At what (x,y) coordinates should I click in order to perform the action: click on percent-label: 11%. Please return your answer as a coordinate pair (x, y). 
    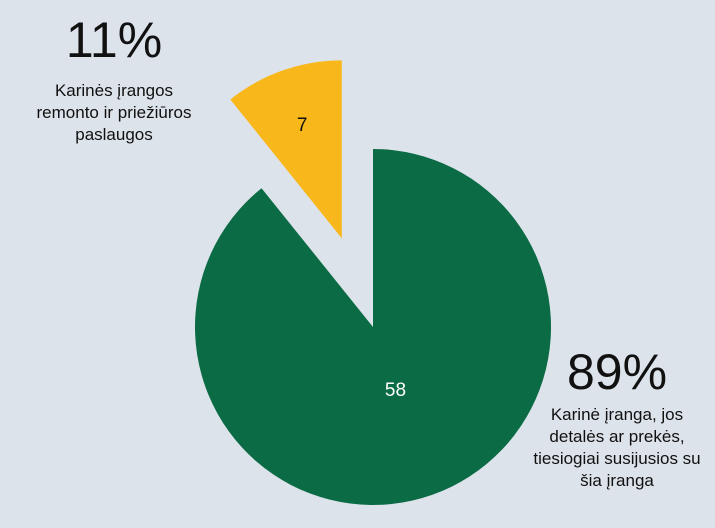
    Looking at the image, I should click on (114, 40).